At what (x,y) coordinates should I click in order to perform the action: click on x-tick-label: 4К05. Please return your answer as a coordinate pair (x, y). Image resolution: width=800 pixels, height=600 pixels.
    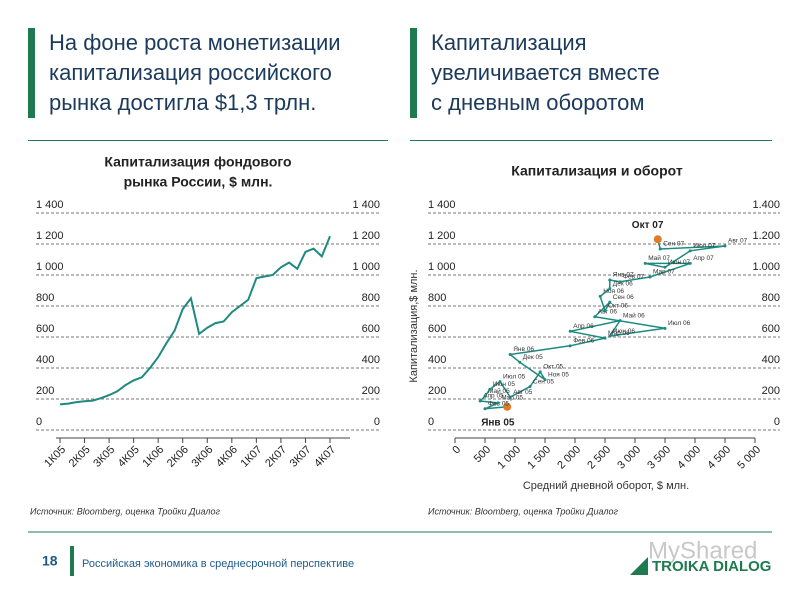
    Looking at the image, I should click on (129, 457).